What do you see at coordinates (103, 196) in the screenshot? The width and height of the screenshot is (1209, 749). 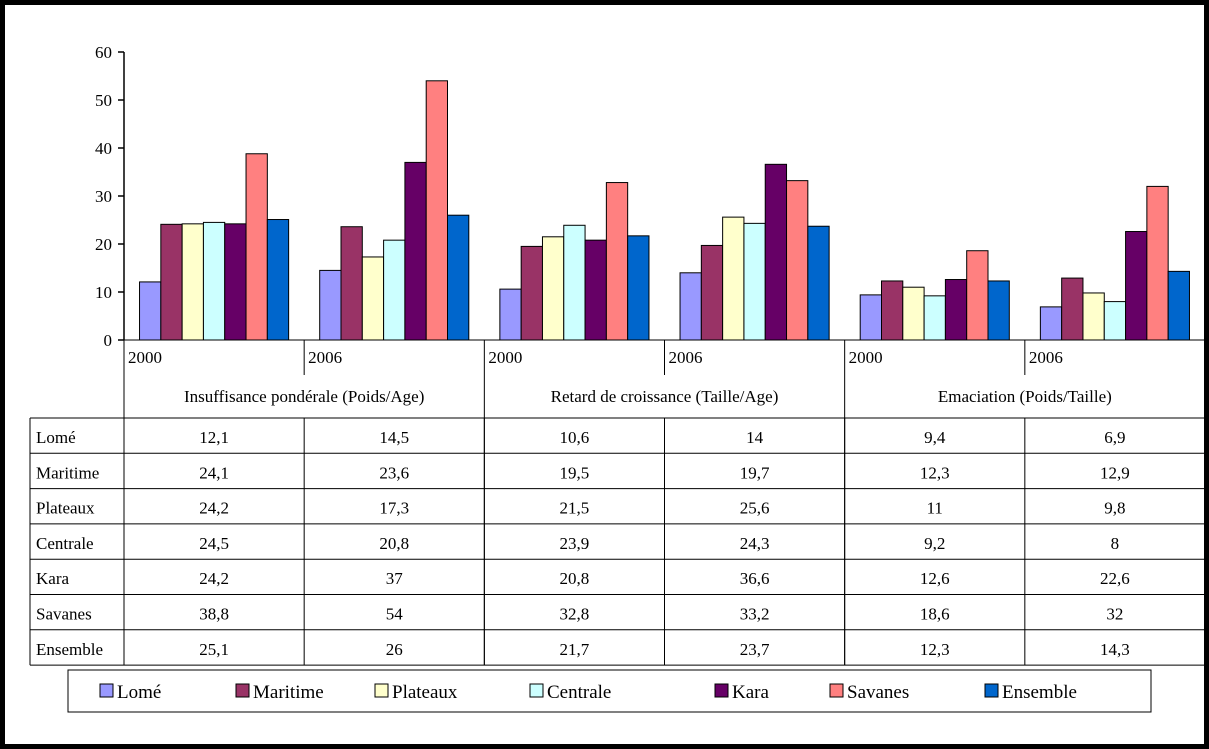 I see `y-tick-label: 30` at bounding box center [103, 196].